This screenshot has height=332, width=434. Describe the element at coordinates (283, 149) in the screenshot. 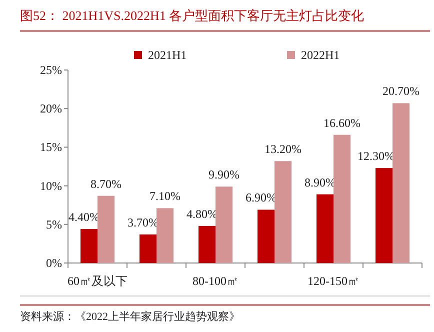

I see `data-label: 13.20%` at that location.